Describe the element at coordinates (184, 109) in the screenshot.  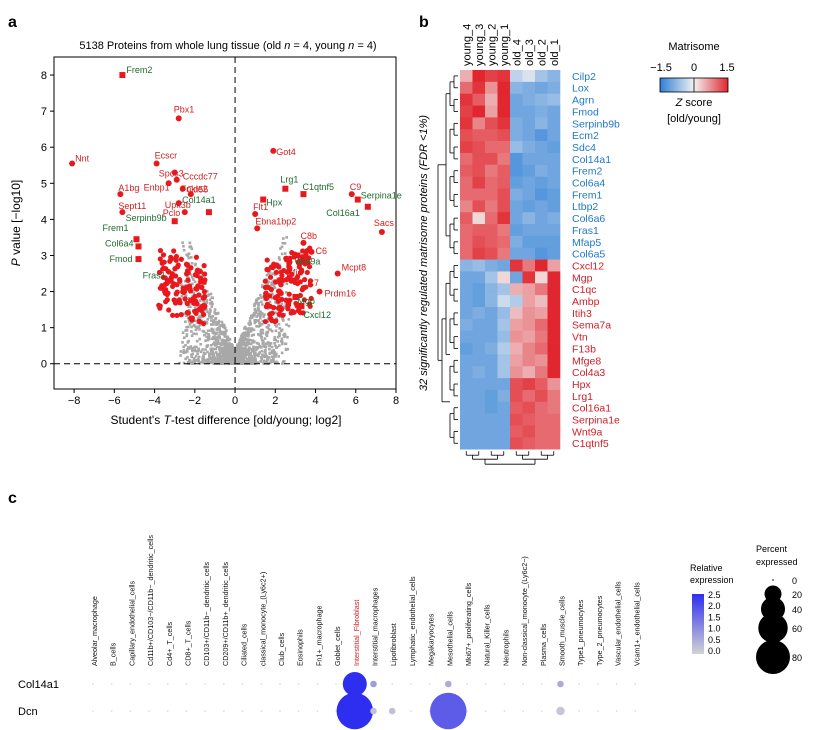
I see `point-label-Pbx1: Pbx1` at that location.